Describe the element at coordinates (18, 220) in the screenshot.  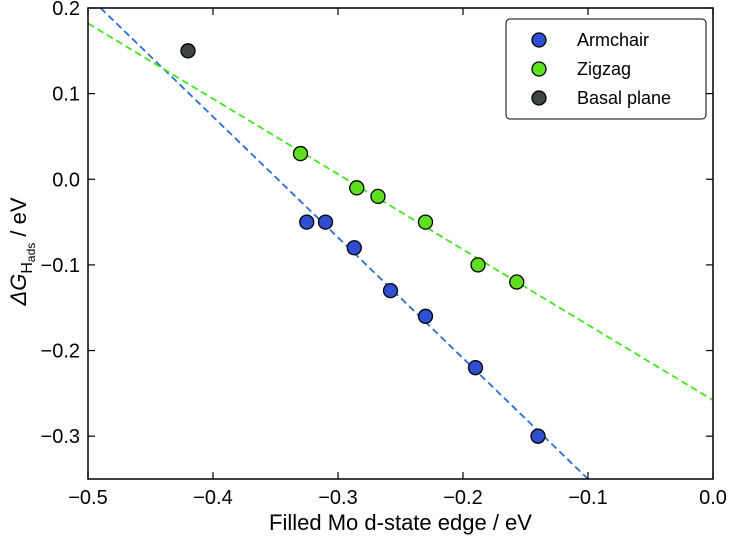
I see `y-axis-title-unit: / eV` at that location.